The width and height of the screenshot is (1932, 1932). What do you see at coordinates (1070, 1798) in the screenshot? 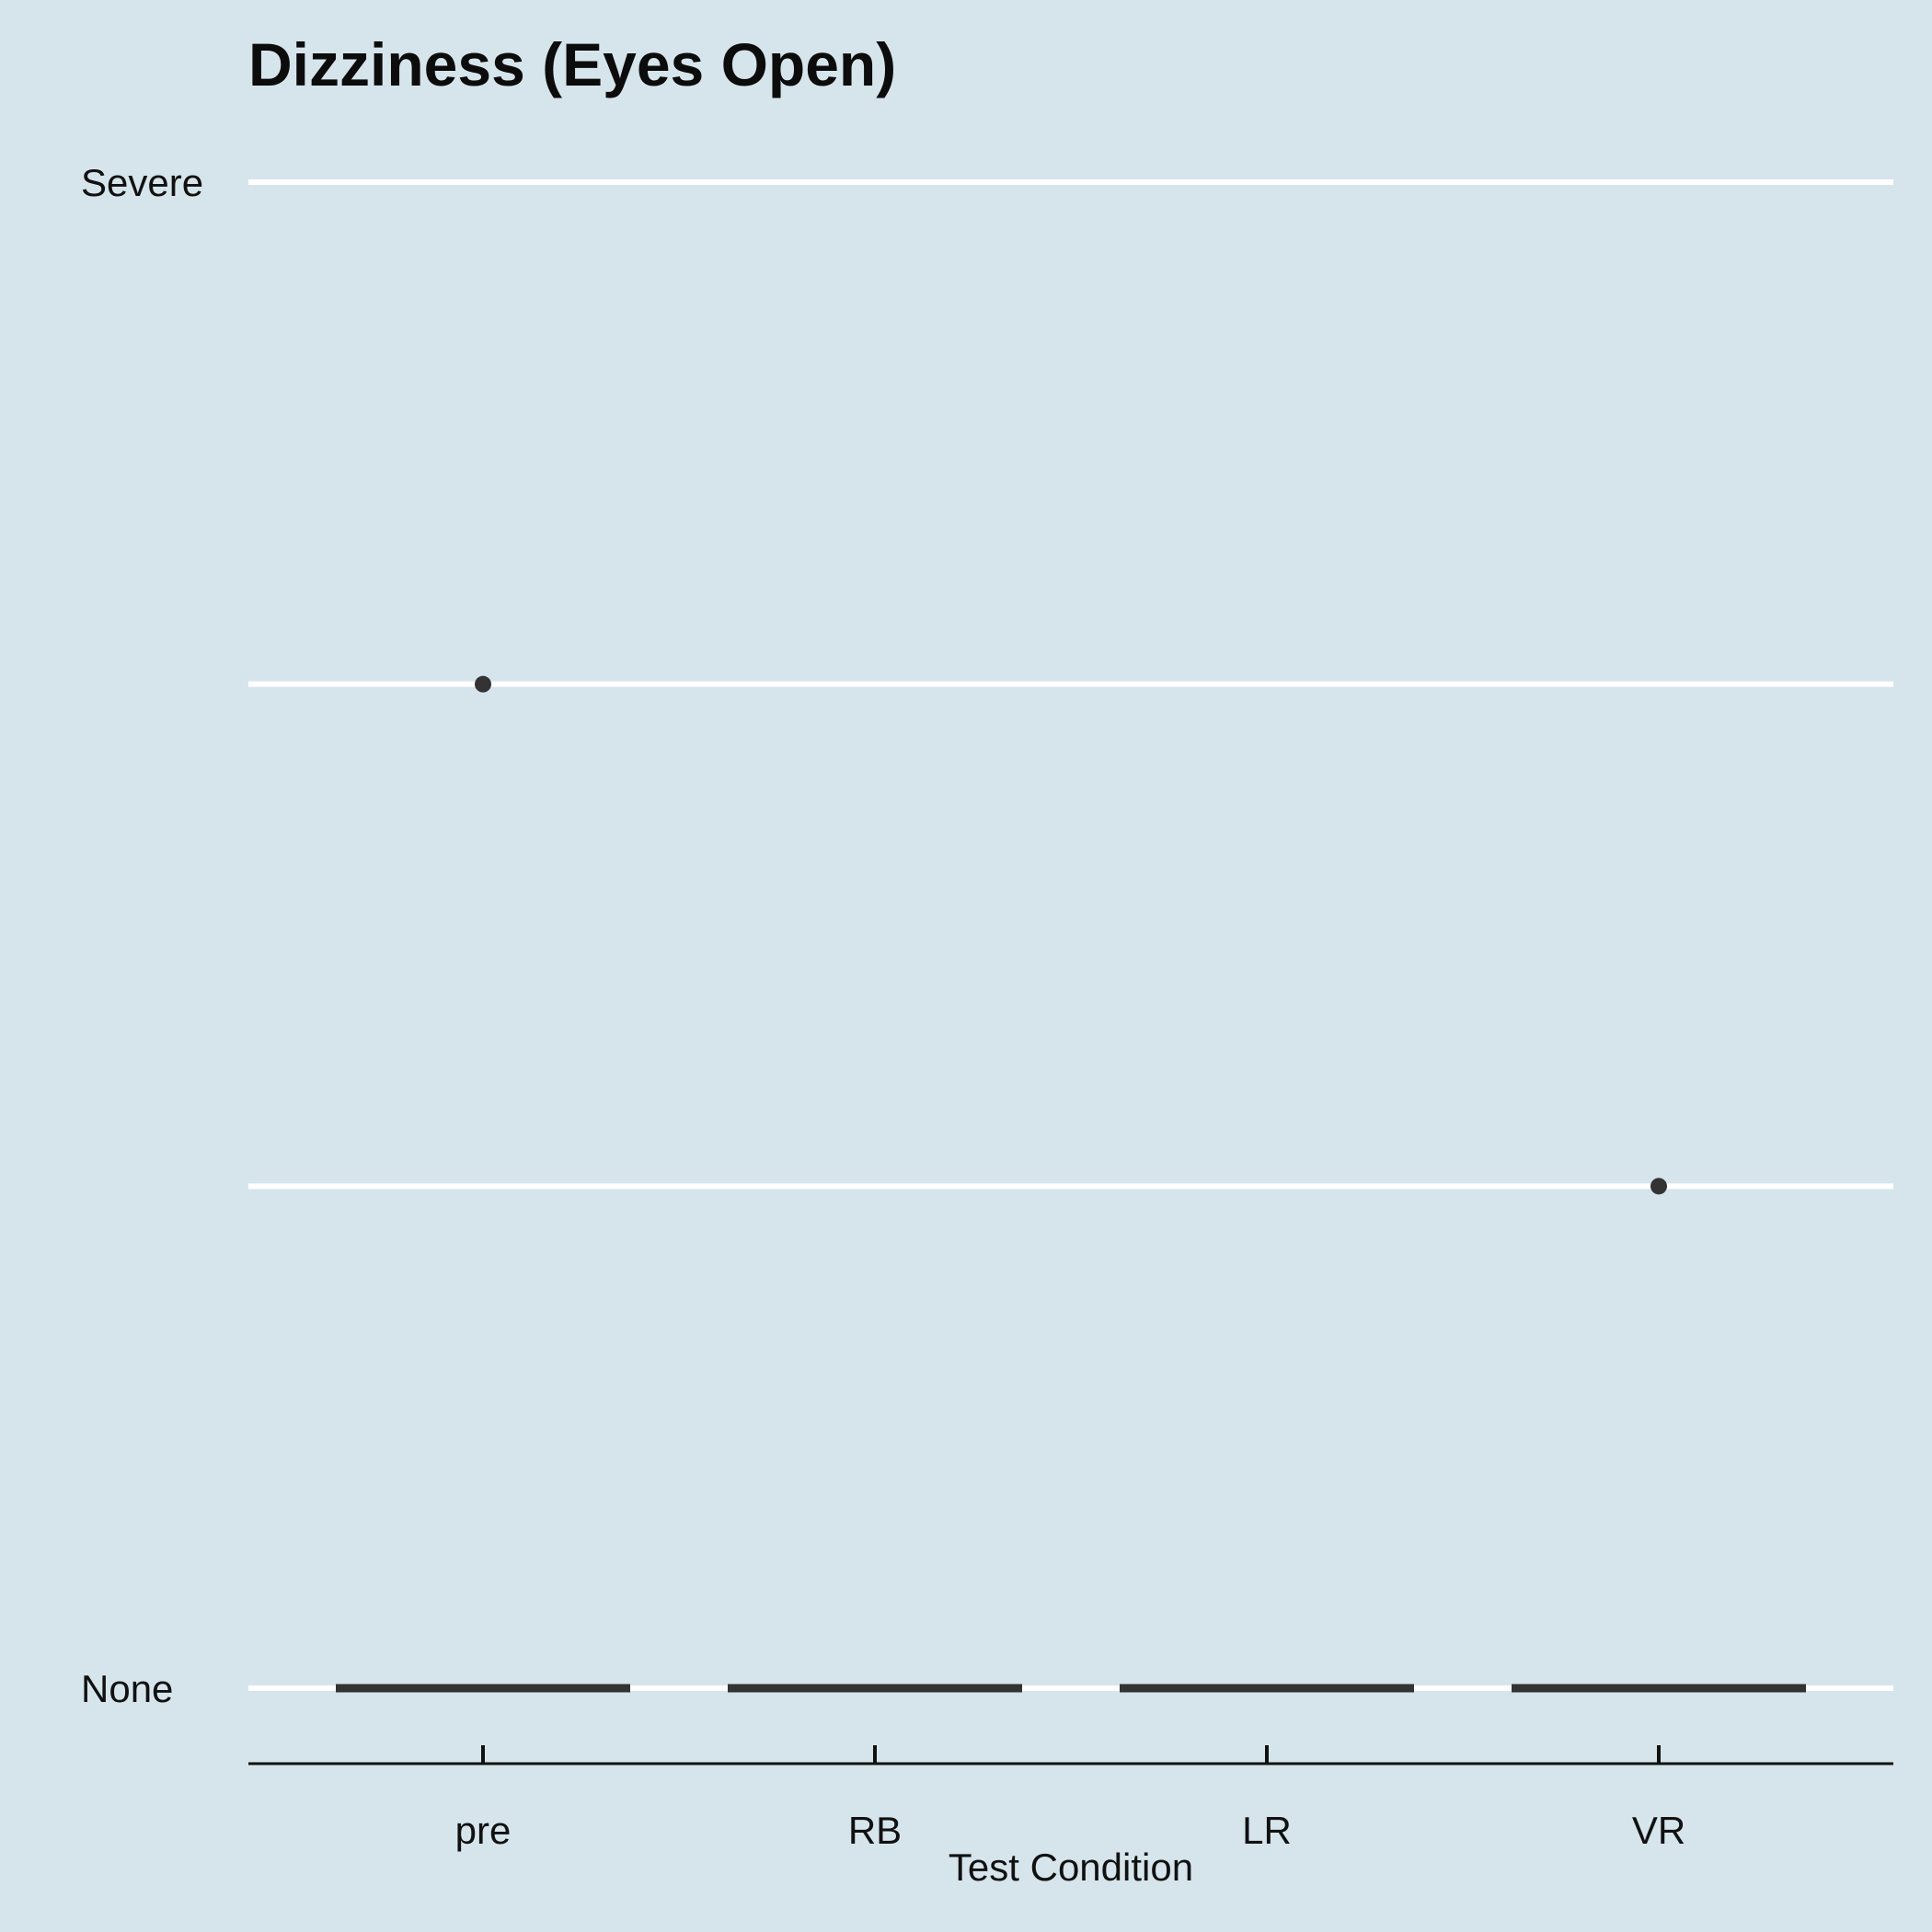
I see `x-axis-ticks: pre RB LR VR` at bounding box center [1070, 1798].